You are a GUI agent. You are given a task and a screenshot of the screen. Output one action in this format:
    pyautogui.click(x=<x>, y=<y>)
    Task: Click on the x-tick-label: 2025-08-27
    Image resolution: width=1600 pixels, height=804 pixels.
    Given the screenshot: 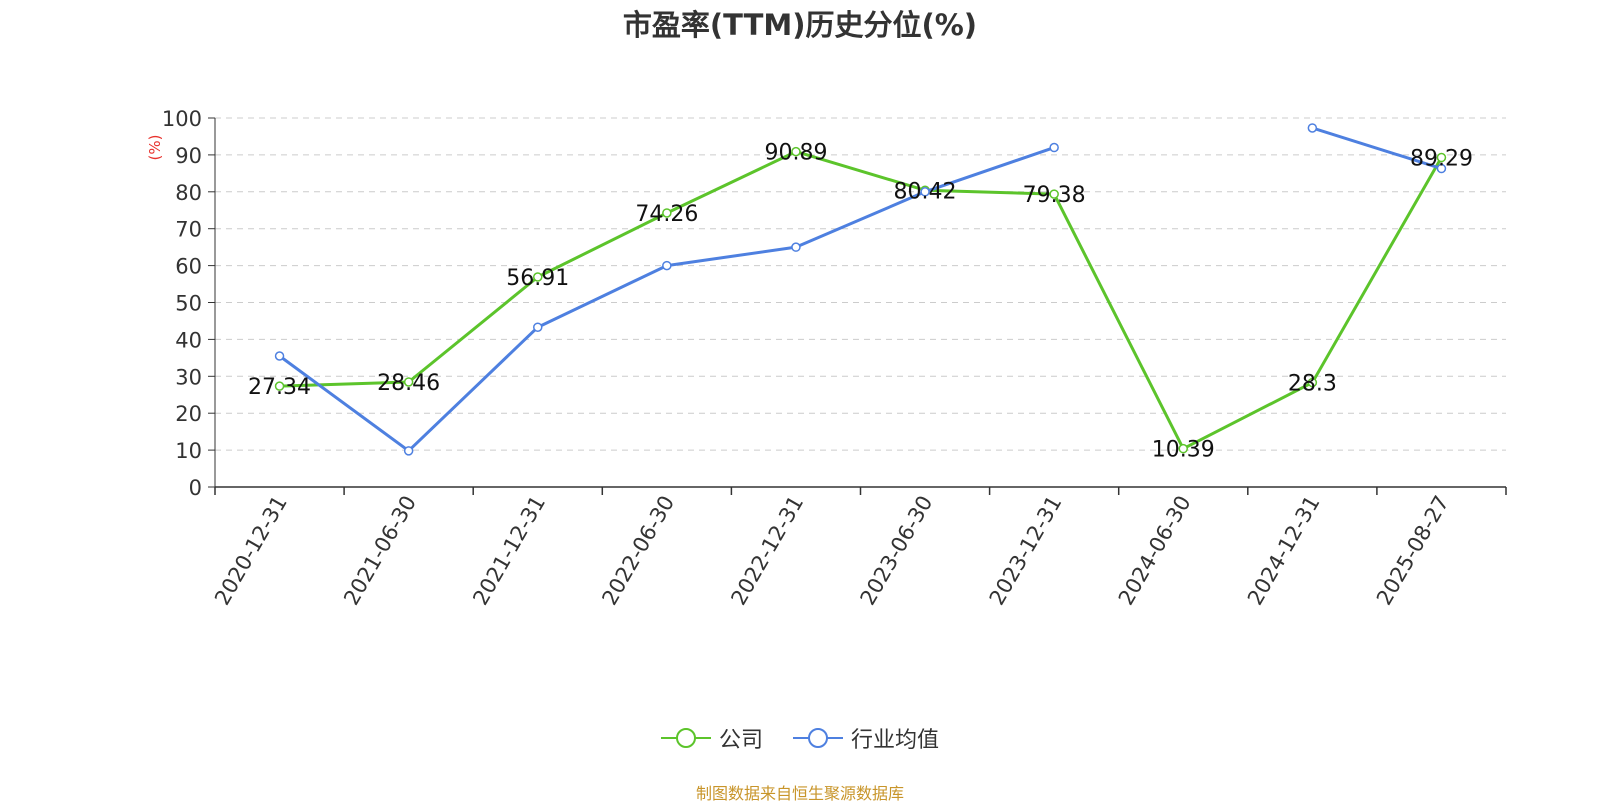 What is the action you would take?
    pyautogui.click(x=1413, y=551)
    